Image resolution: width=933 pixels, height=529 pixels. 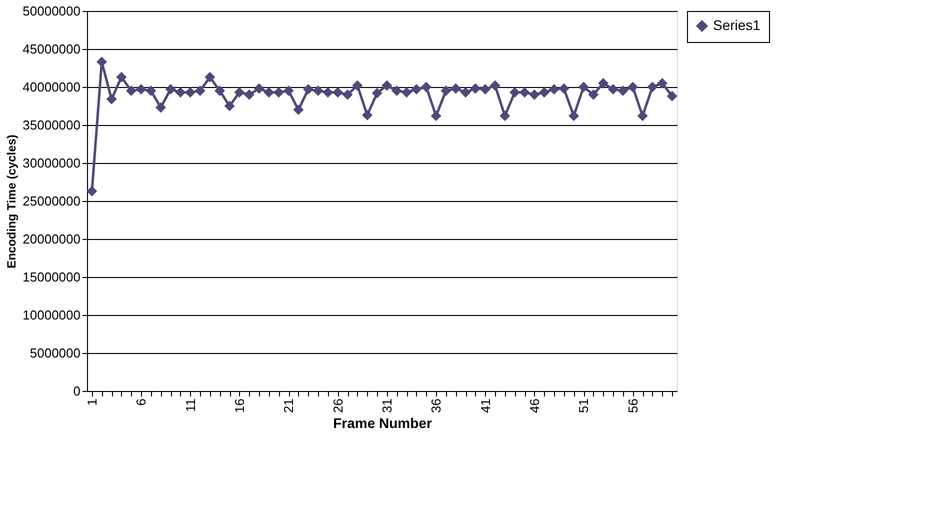 I want to click on y-tick-label: 40000000, so click(x=51, y=87).